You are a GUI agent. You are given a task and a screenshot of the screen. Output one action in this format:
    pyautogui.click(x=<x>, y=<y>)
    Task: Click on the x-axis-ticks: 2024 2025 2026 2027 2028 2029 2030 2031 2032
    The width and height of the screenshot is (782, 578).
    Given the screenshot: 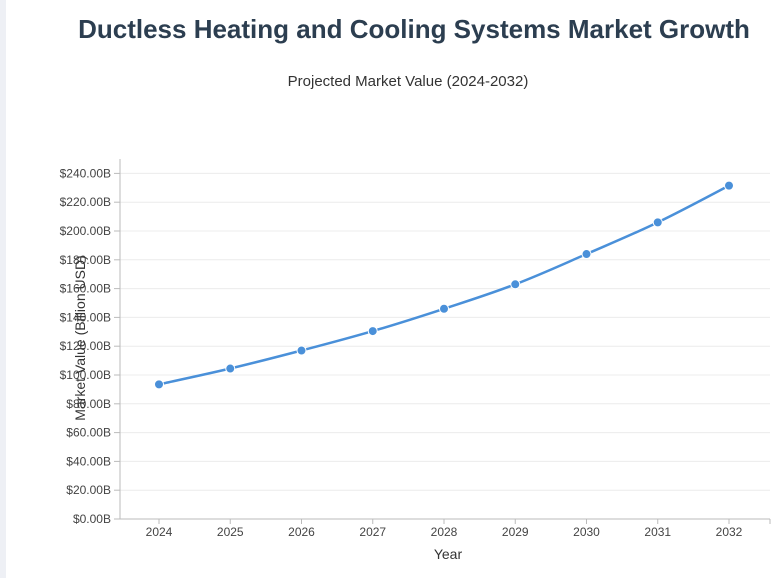 What is the action you would take?
    pyautogui.click(x=458, y=529)
    